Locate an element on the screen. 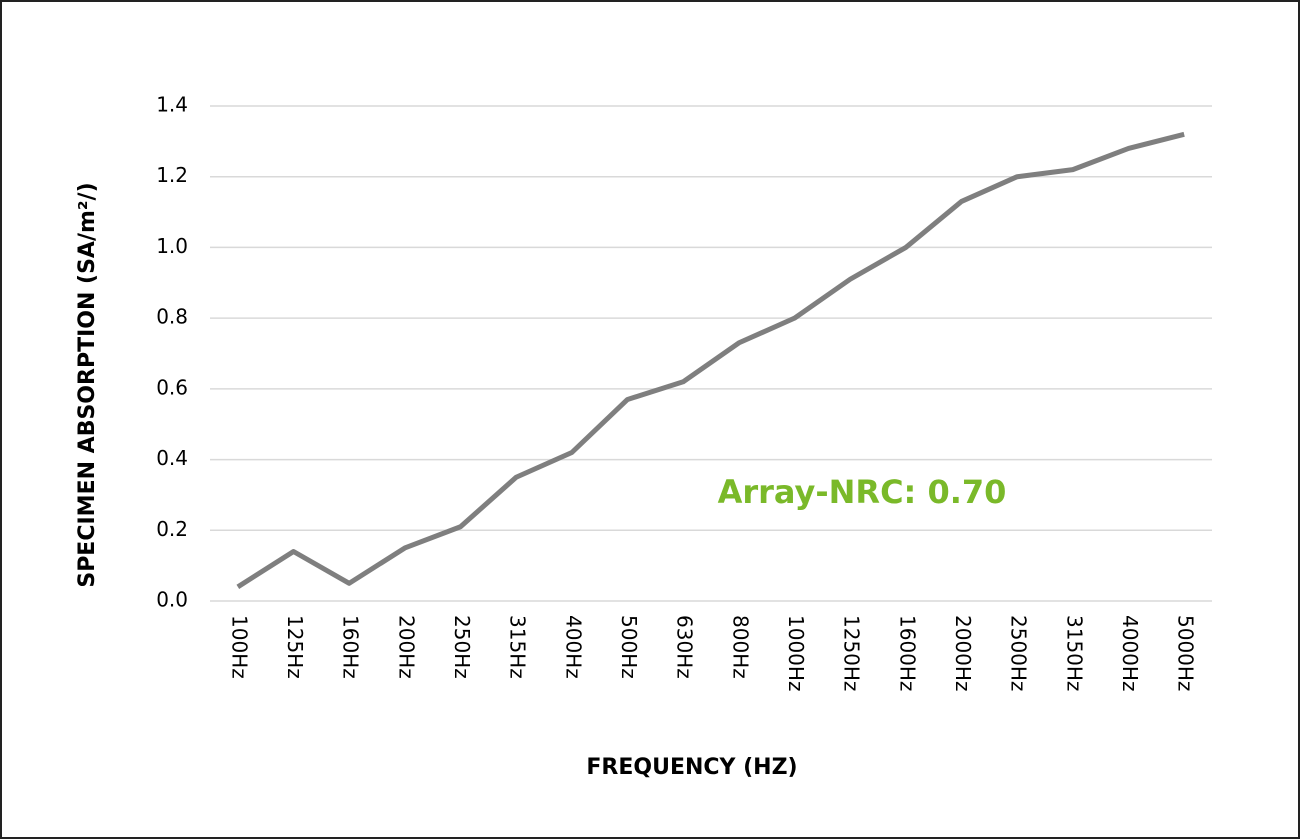  x-tick-label: 125Hz is located at coordinates (295, 647).